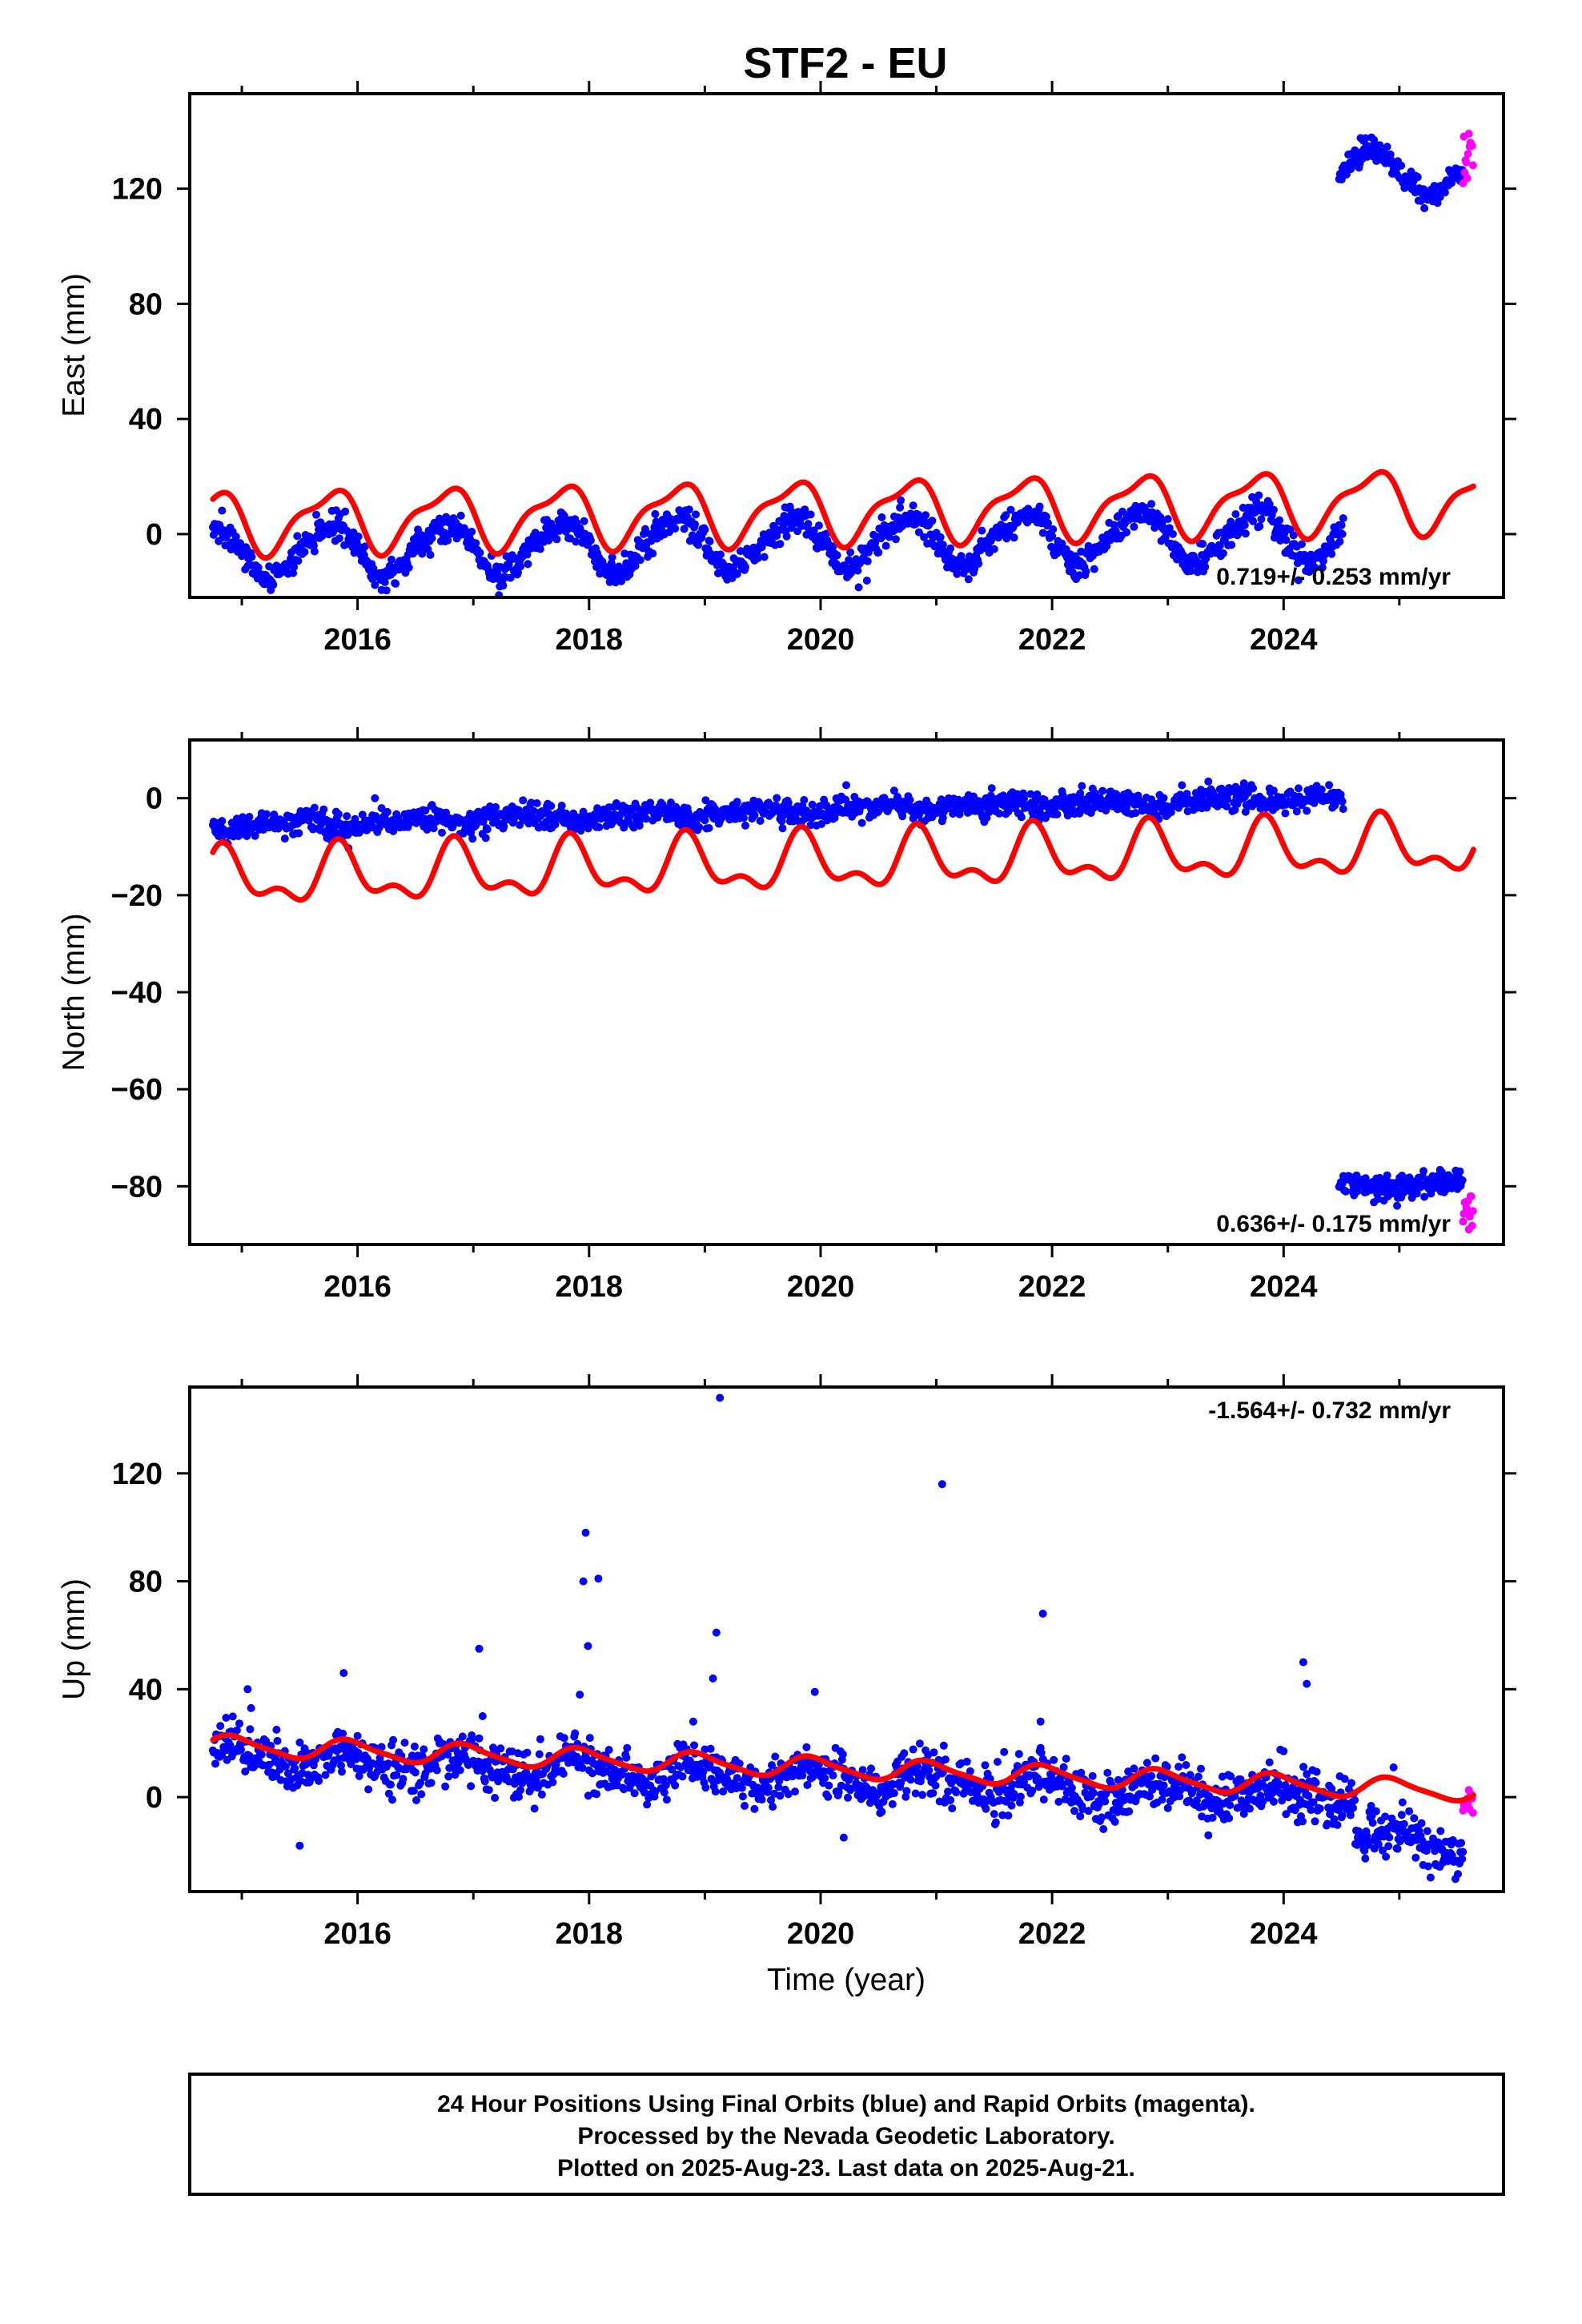 Image resolution: width=1582 pixels, height=2324 pixels. Describe the element at coordinates (137, 190) in the screenshot. I see `east-y-tick-label: 120` at that location.